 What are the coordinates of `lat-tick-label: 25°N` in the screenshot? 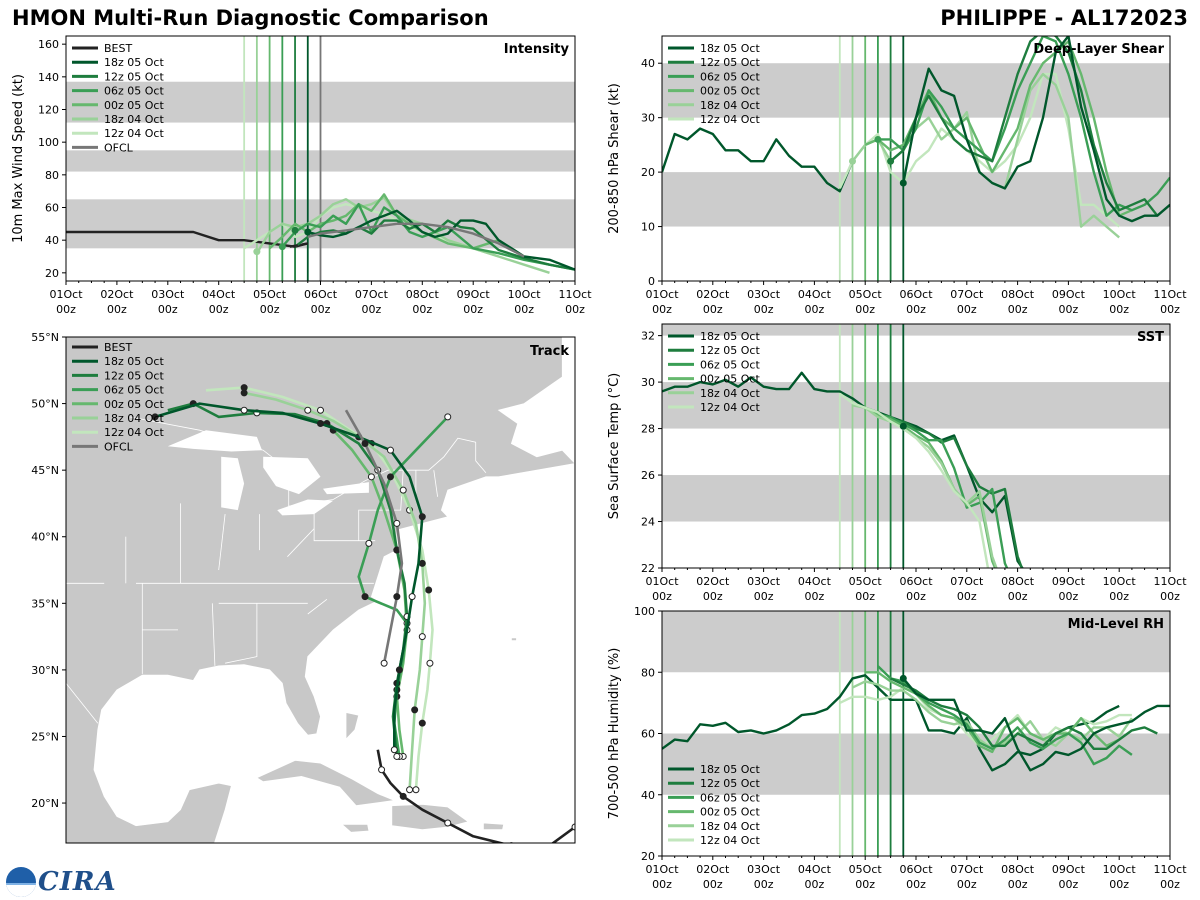 It's located at (45, 736).